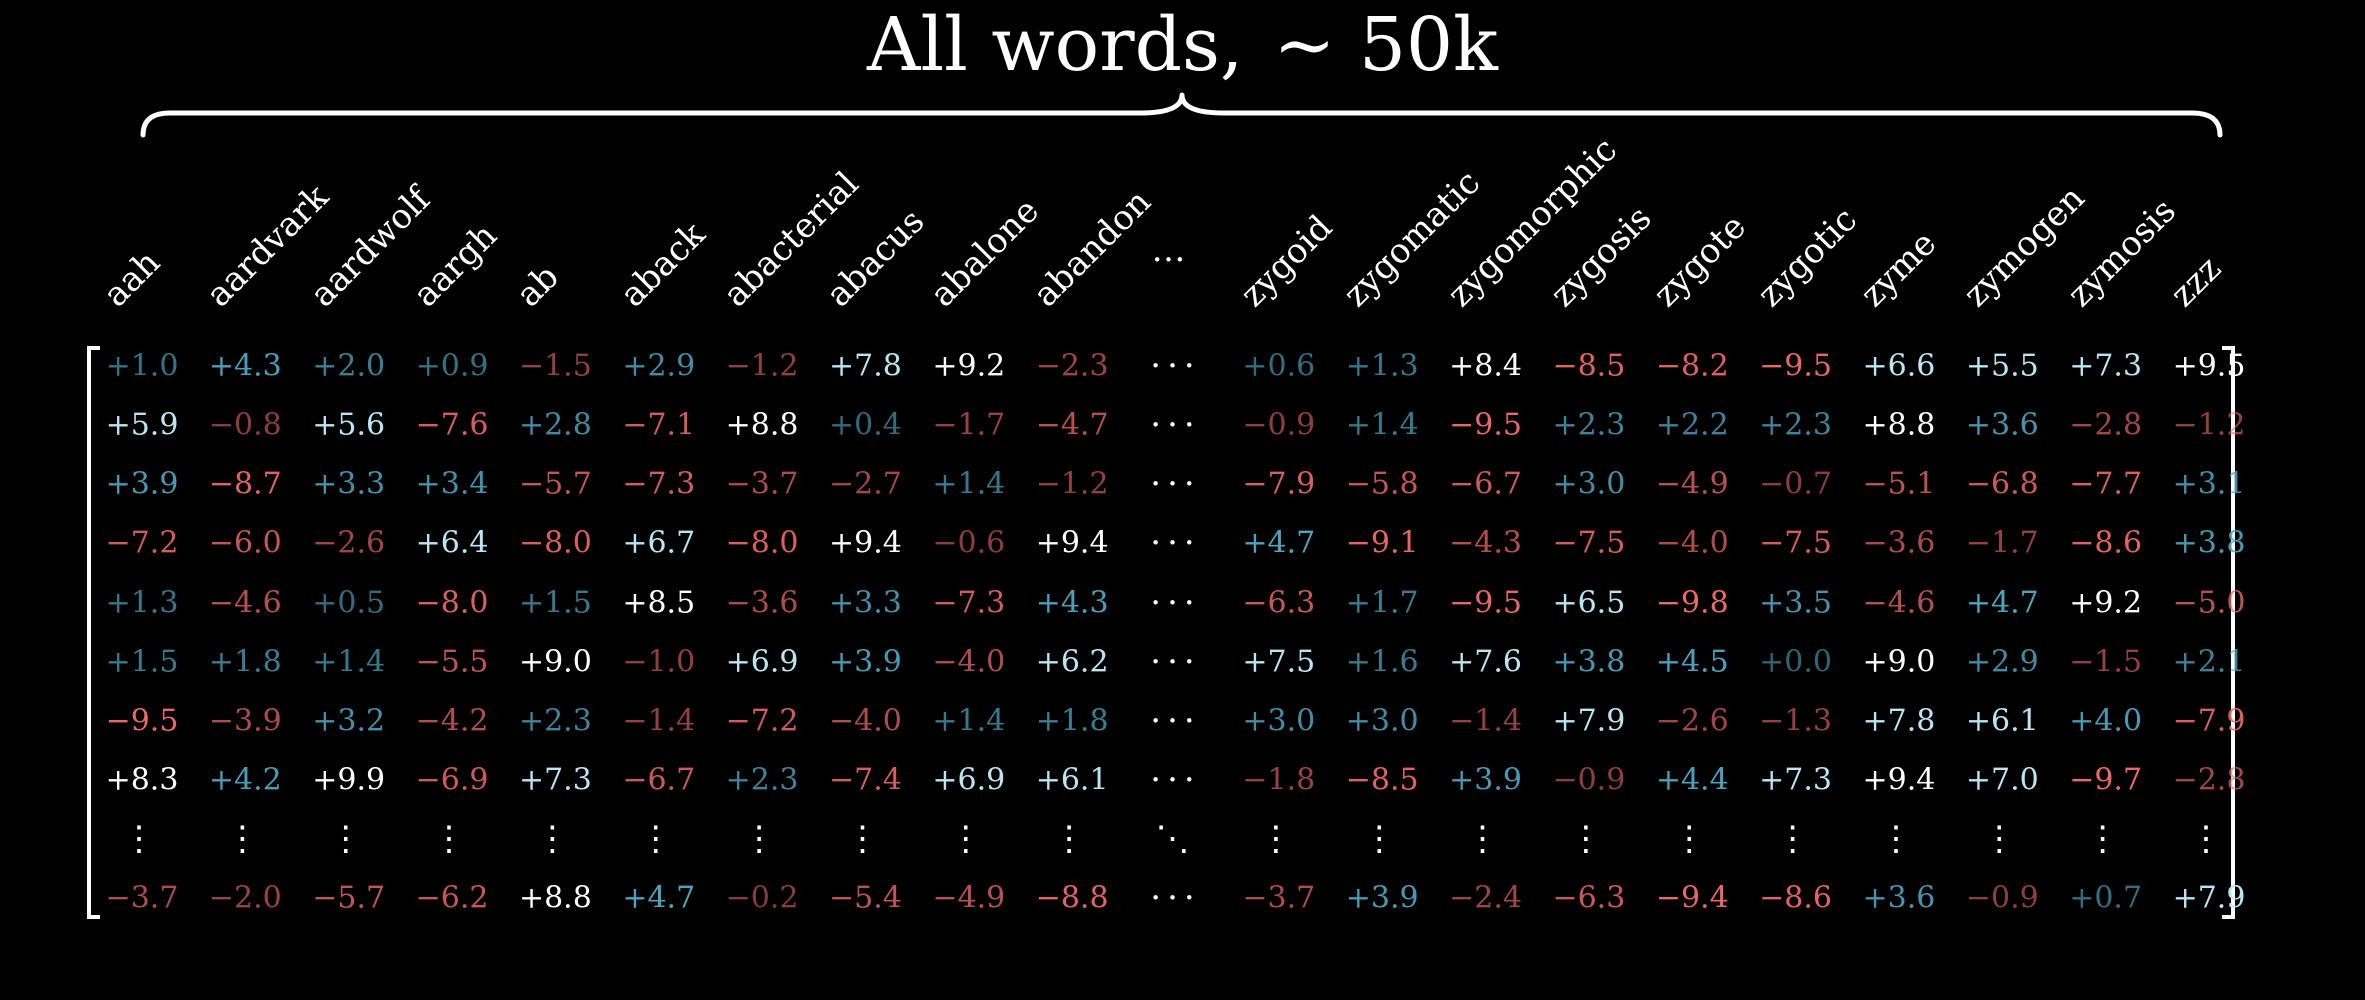 Image resolution: width=2365 pixels, height=1000 pixels. Describe the element at coordinates (2002, 484) in the screenshot. I see `matrix-cell: −6.8` at that location.